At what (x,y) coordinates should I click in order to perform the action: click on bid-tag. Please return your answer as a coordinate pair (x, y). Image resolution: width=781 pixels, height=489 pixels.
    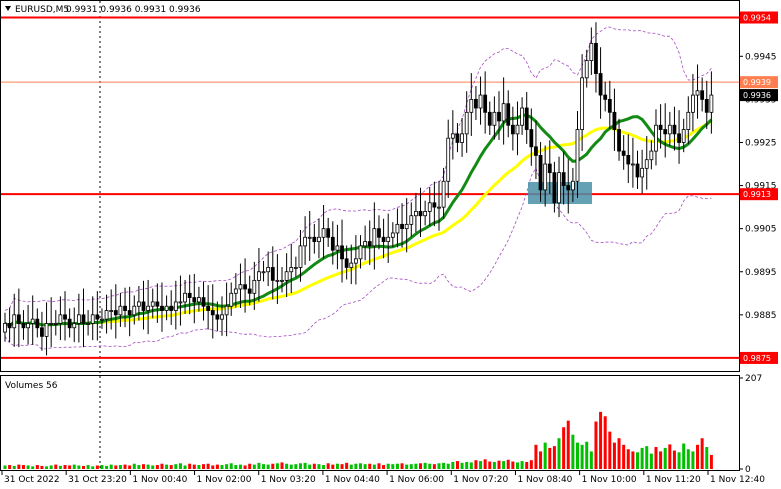
    Looking at the image, I should click on (759, 95).